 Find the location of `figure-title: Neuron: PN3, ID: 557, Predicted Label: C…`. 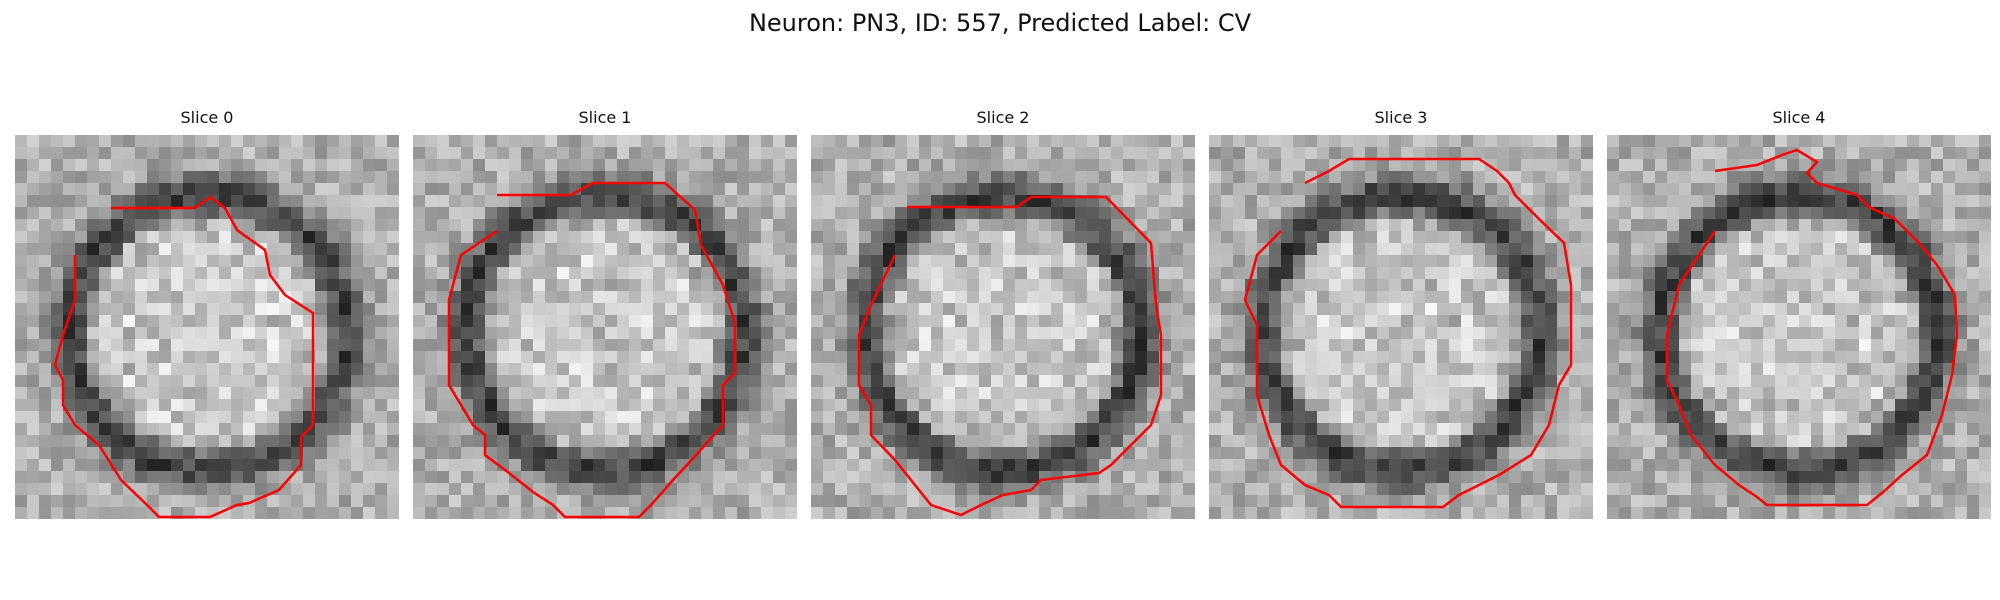

figure-title: Neuron: PN3, ID: 557, Predicted Label: C… is located at coordinates (1000, 23).